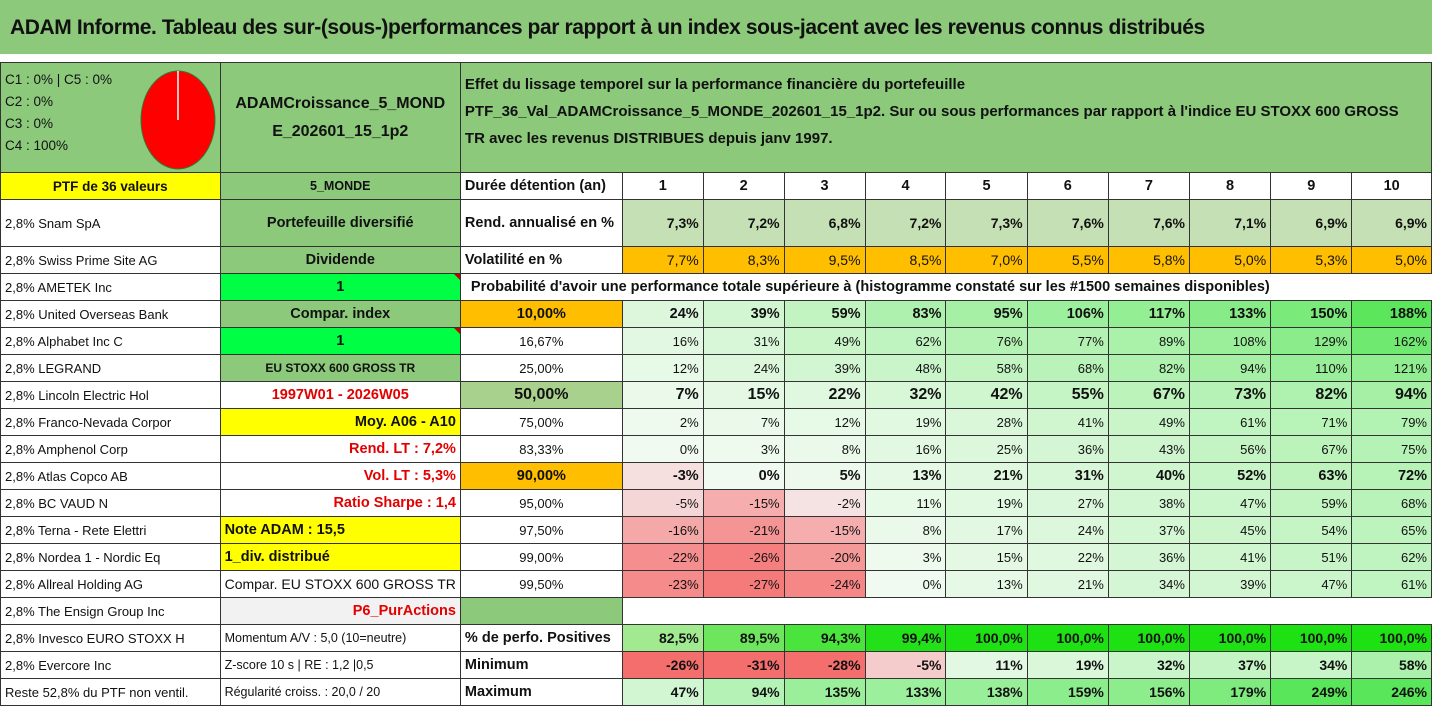  Describe the element at coordinates (1311, 422) in the screenshot. I see `quantile-value: 71%` at that location.